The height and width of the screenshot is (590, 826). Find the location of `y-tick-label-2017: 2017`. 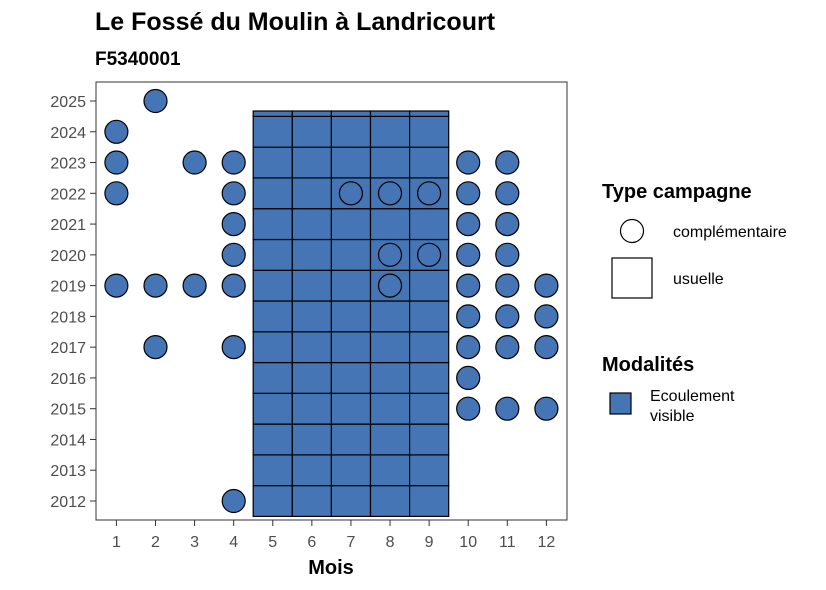

y-tick-label-2017: 2017 is located at coordinates (68, 348).